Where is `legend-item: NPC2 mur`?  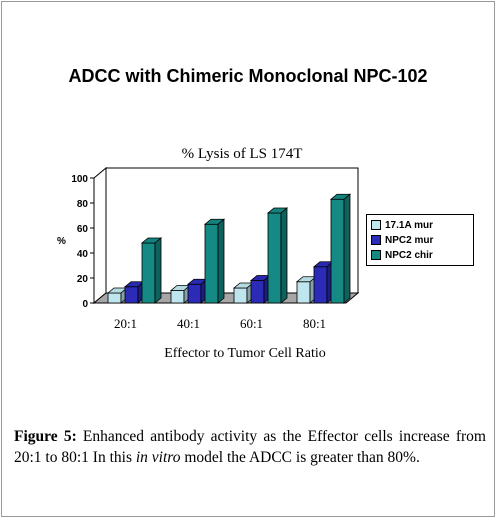 legend-item: NPC2 mur is located at coordinates (402, 240).